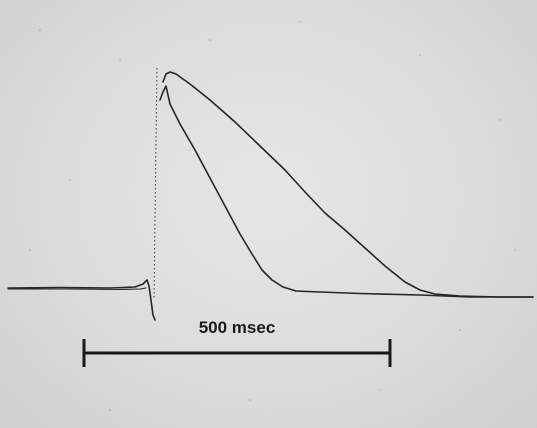  I want to click on scale-bar-label: 500 msec, so click(237, 327).